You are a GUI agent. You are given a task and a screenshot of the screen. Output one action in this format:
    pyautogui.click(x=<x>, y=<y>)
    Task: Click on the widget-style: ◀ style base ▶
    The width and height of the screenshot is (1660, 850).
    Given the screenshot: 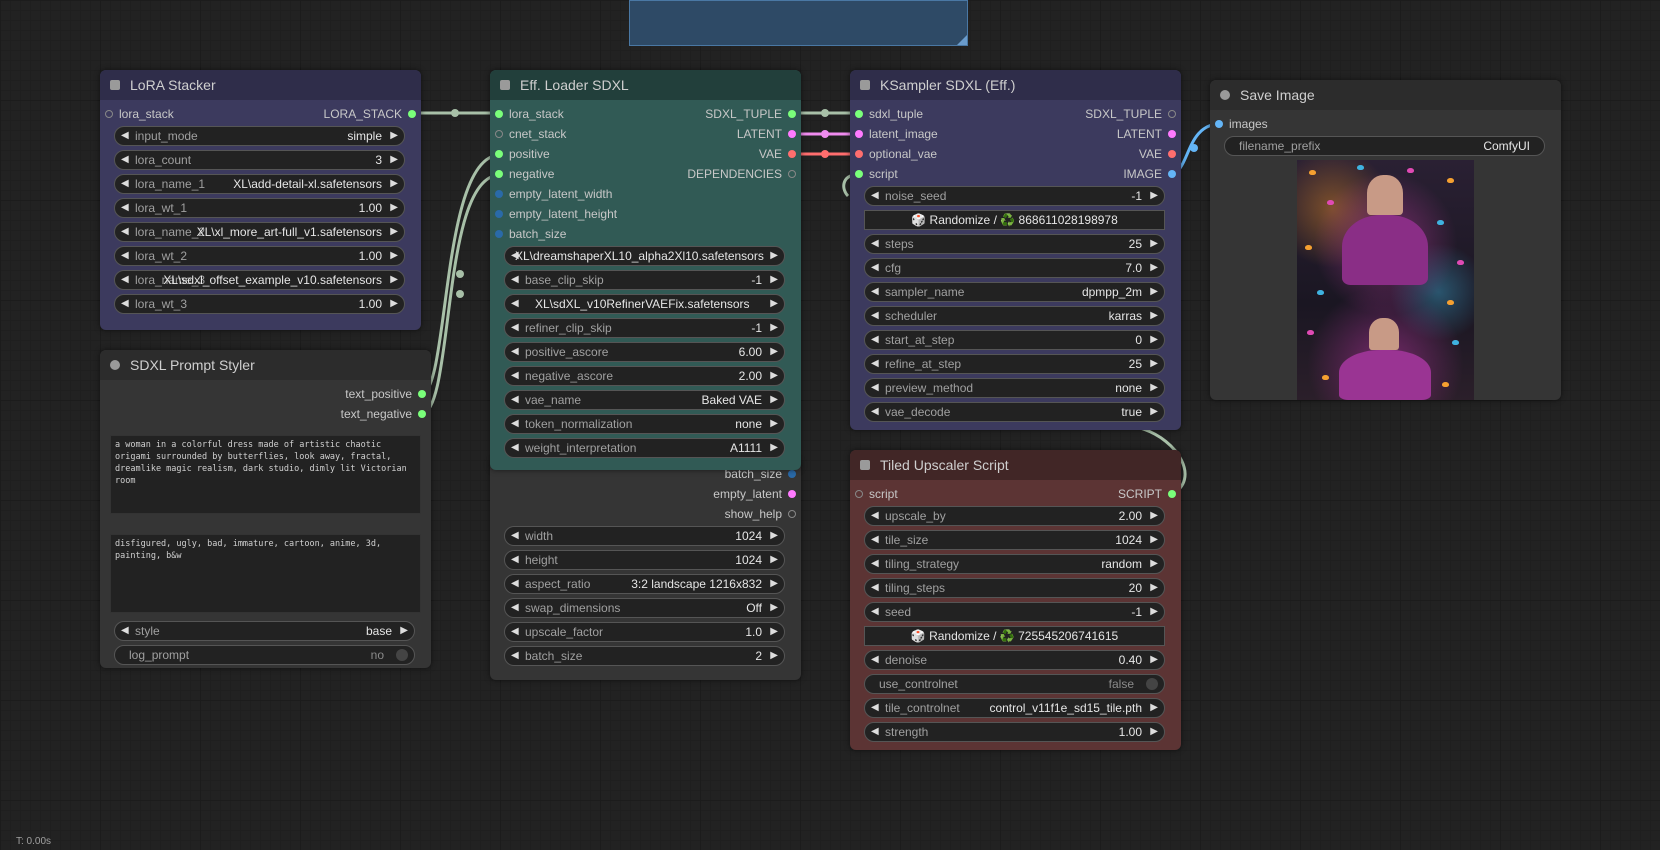 What is the action you would take?
    pyautogui.click(x=264, y=631)
    